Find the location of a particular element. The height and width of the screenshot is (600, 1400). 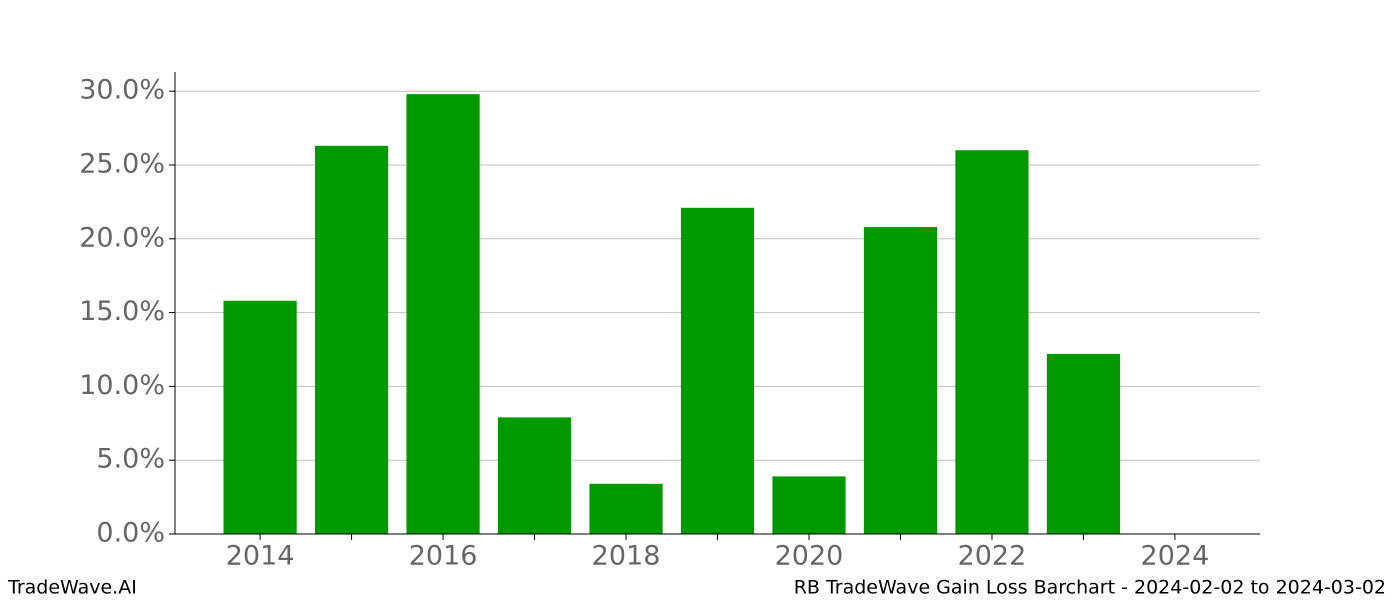

y-tick-label: 0.0% is located at coordinates (130, 533).